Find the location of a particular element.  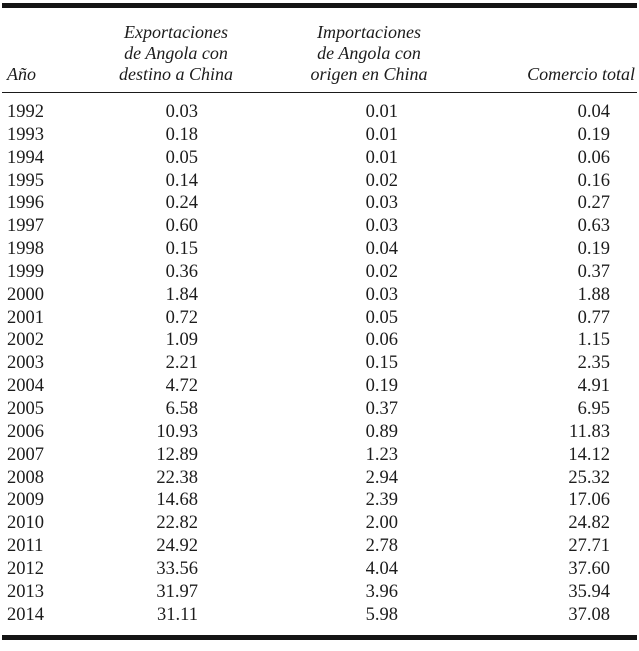

col-header-total: Comercio total is located at coordinates (581, 74).